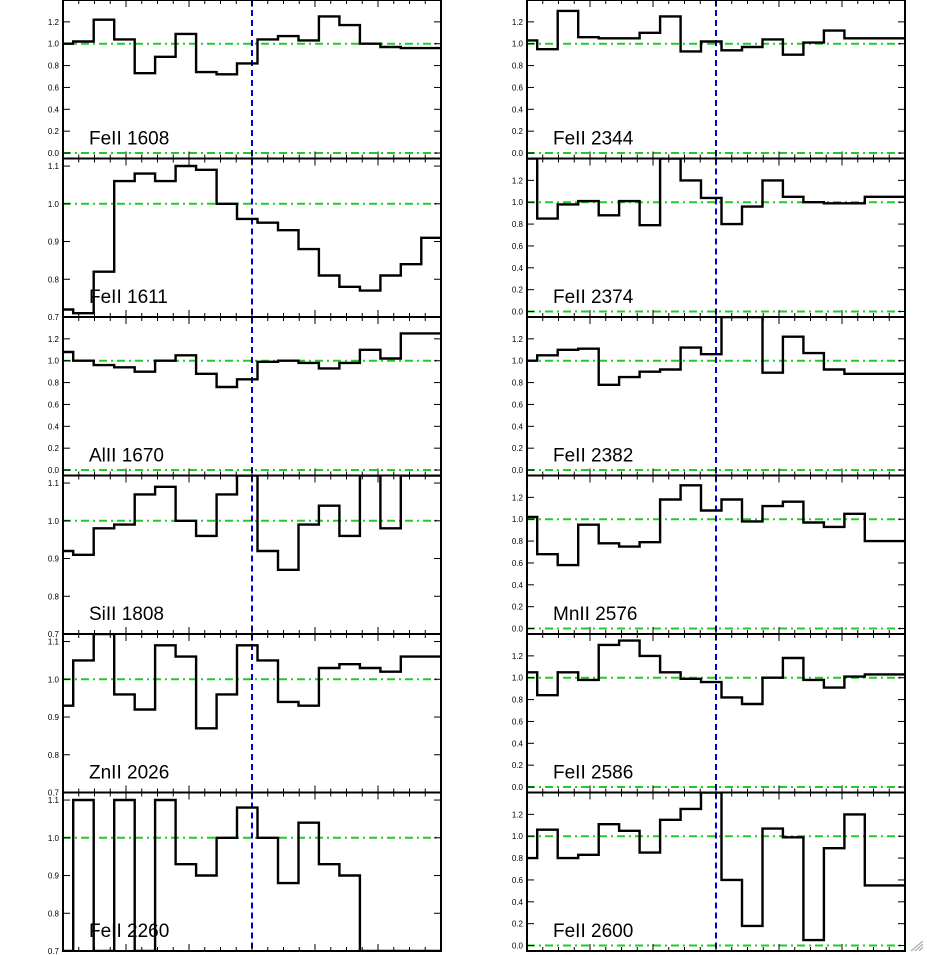  What do you see at coordinates (709, 237) in the screenshot?
I see `panel-feii-2374: 0.0 0.2 0.4 0.6 0.8 1.0 1.2 FeII 2374` at bounding box center [709, 237].